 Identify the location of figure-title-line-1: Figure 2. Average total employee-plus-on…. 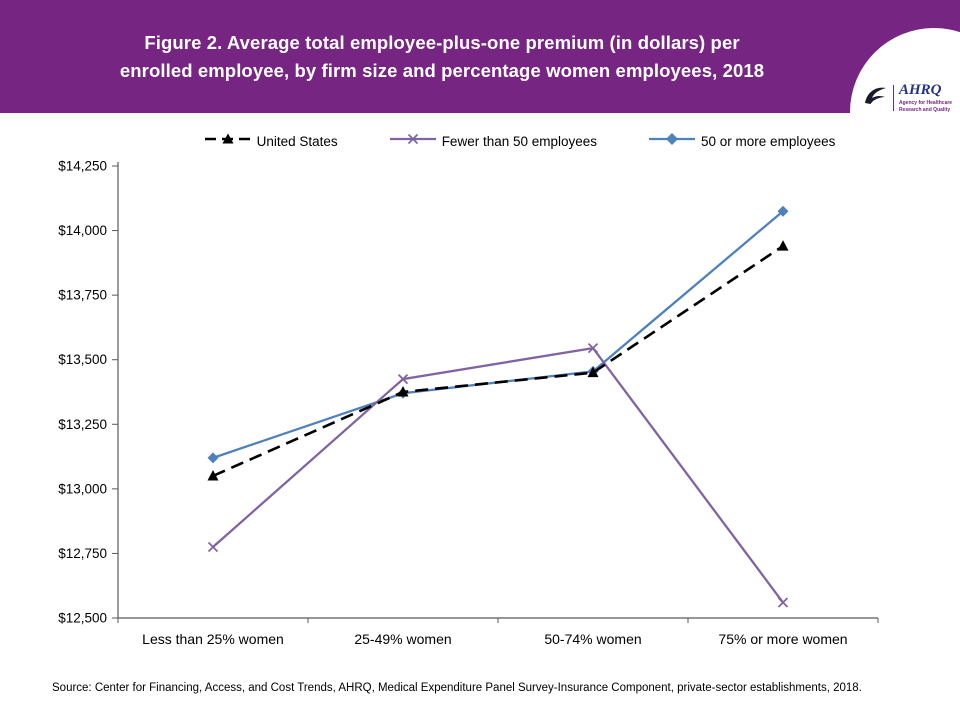
(442, 42).